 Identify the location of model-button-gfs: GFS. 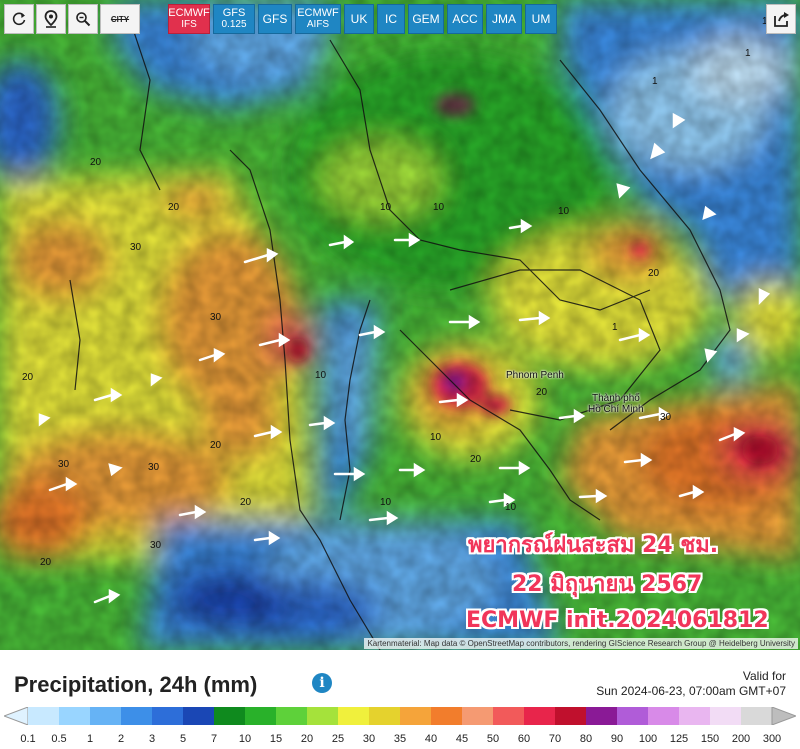
(275, 19).